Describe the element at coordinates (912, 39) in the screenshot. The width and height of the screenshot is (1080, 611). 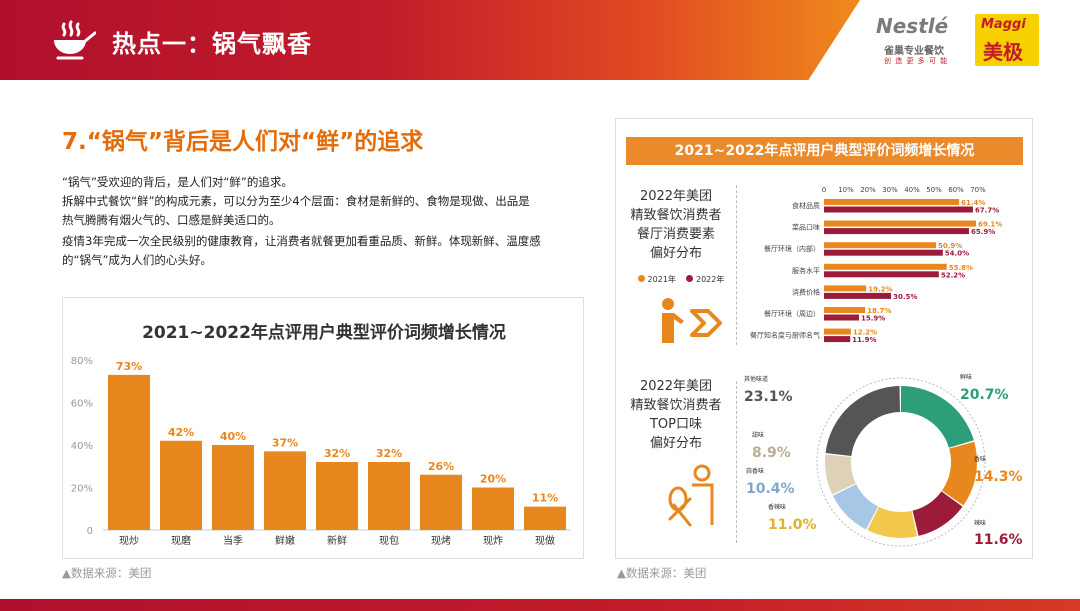
I see `nestle-logo: Nestlé 雀巢专业餐饮 创 造 更 多 可 能` at that location.